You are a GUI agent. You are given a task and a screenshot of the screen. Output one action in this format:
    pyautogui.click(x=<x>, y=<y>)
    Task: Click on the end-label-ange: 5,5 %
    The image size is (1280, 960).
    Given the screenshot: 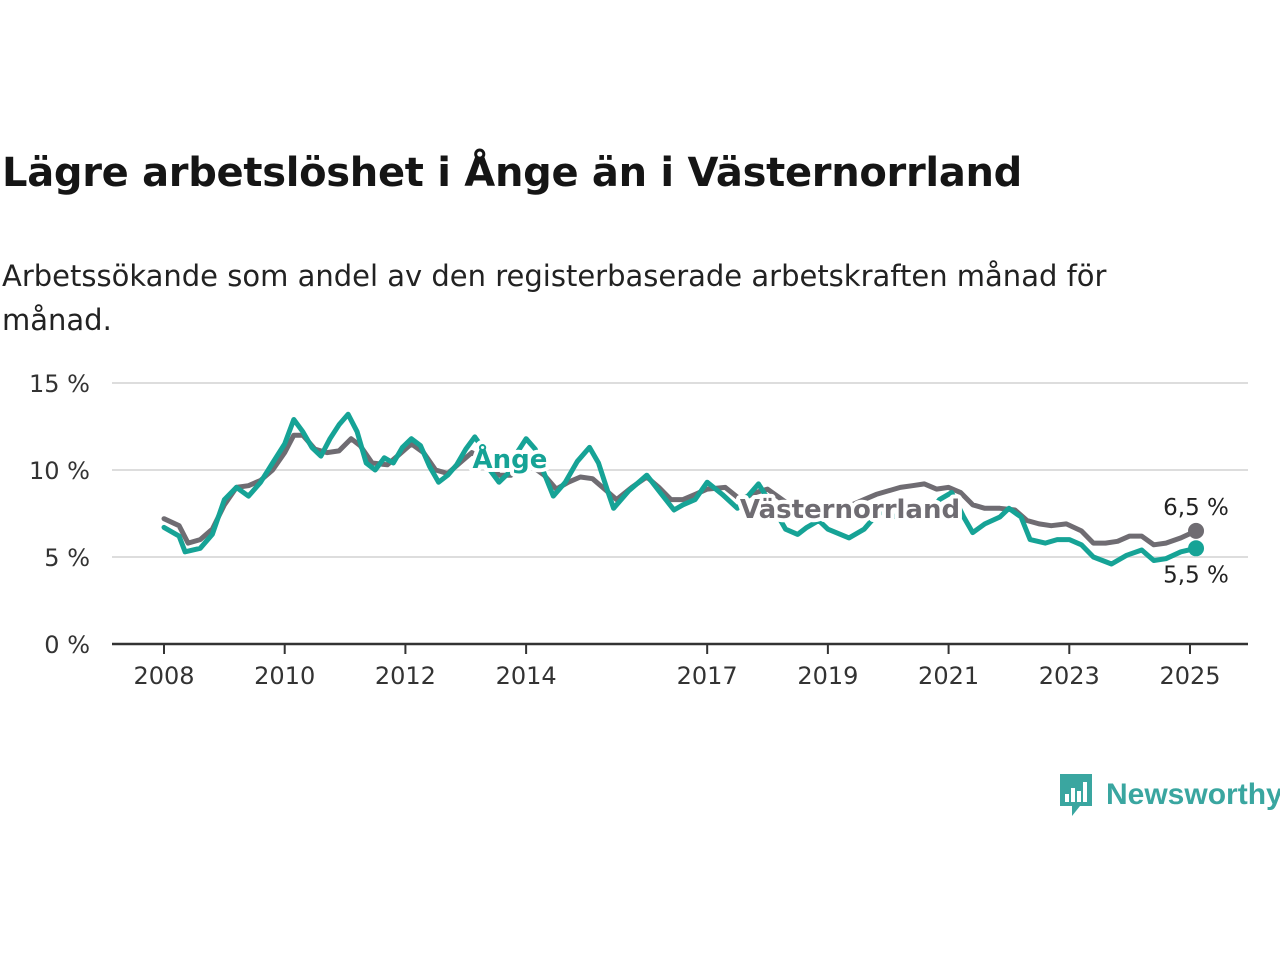 What is the action you would take?
    pyautogui.click(x=1196, y=575)
    